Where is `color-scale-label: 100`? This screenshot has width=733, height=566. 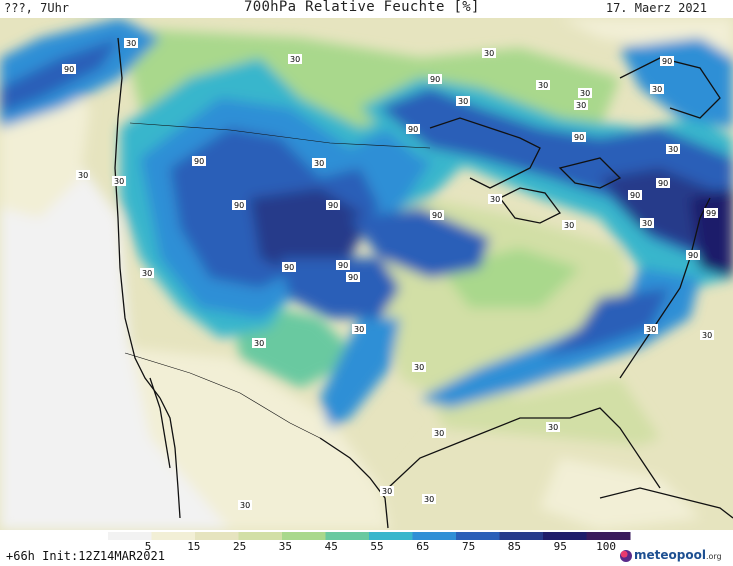 color-scale-label: 100 is located at coordinates (606, 546).